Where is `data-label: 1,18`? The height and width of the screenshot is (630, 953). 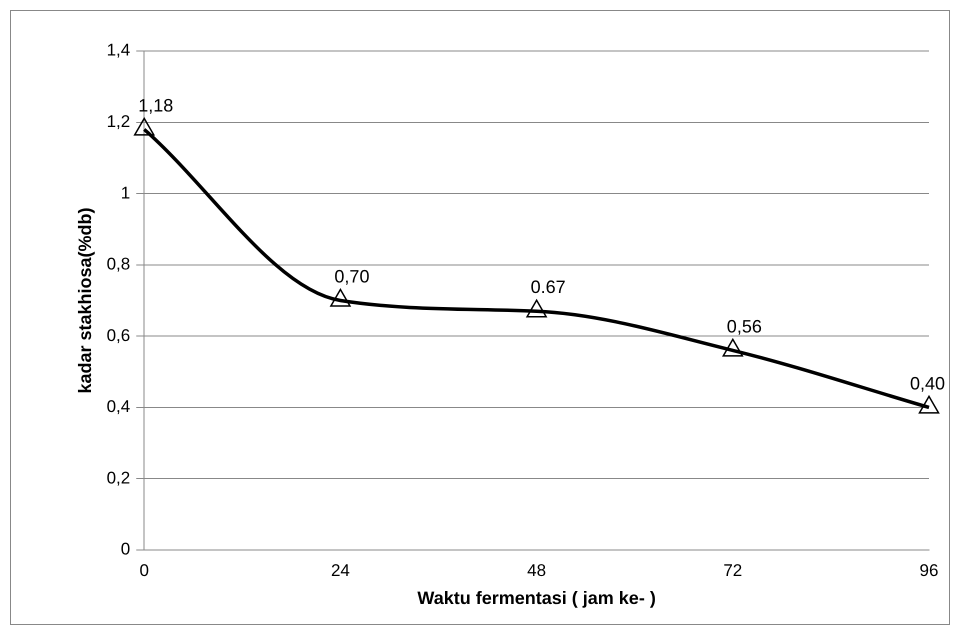 data-label: 1,18 is located at coordinates (156, 105).